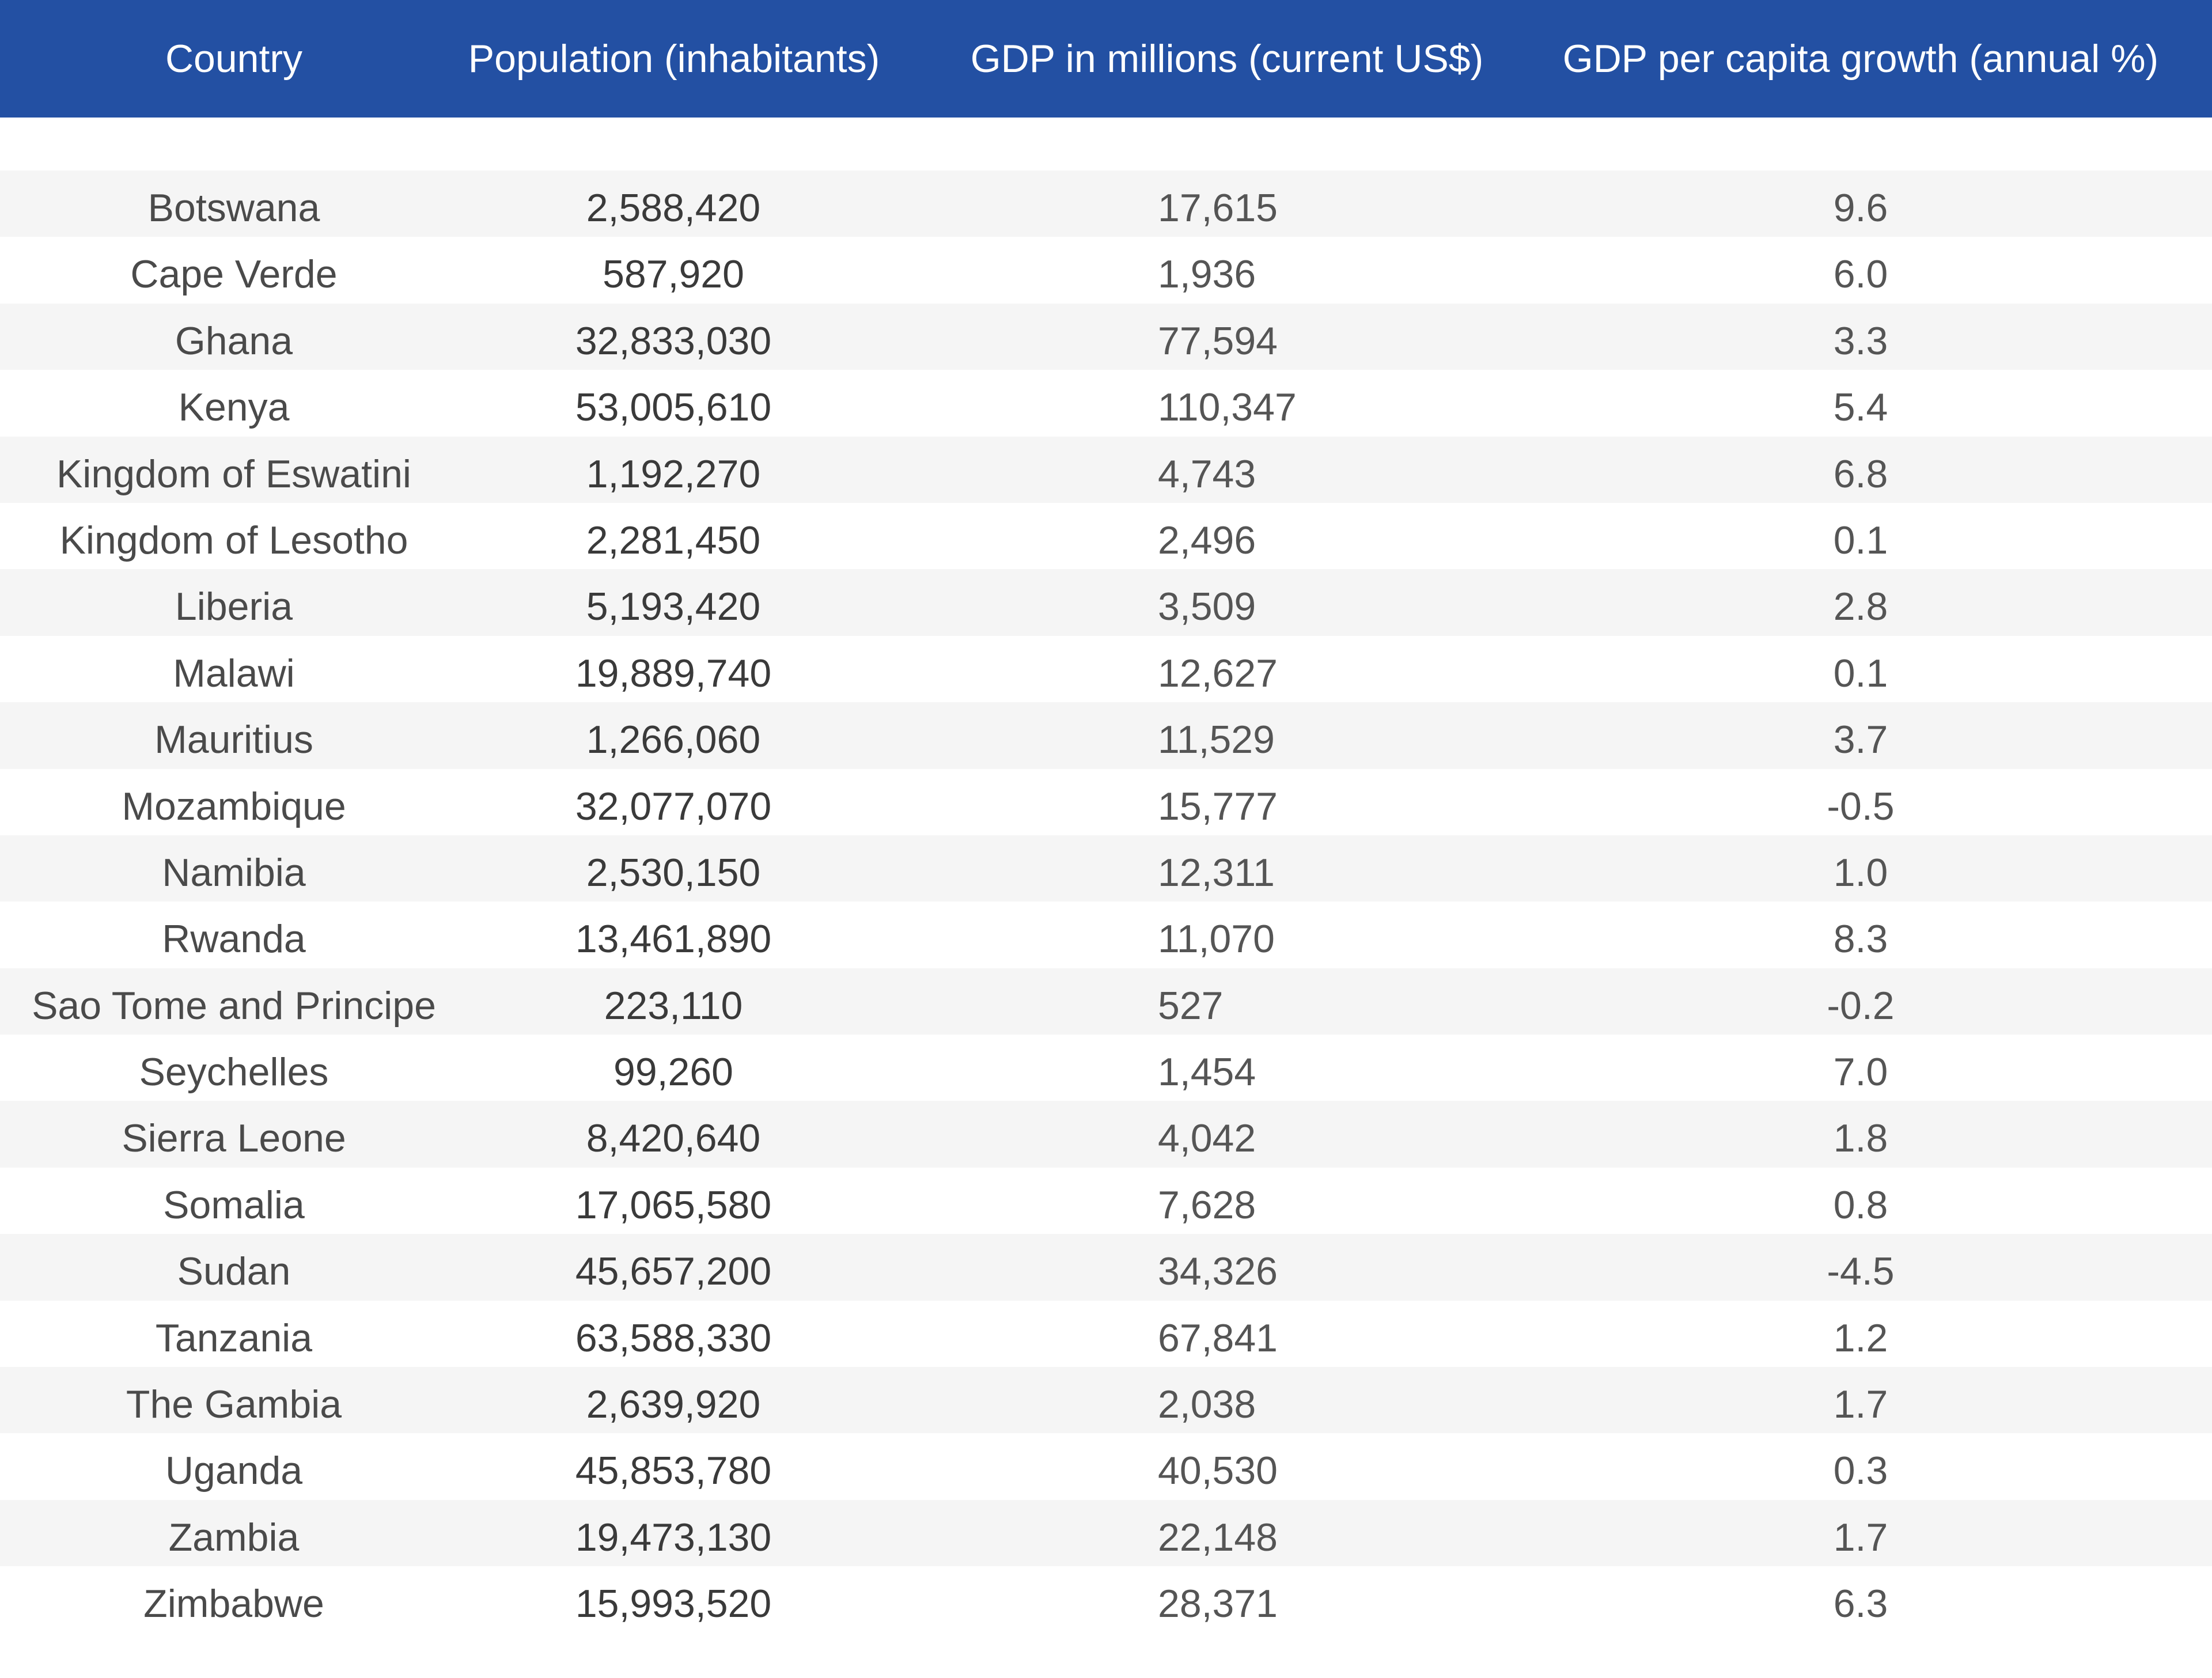 This screenshot has height=1678, width=2212. I want to click on table-row: The Gambia 2,639,920 2,038 1.7, so click(1106, 1401).